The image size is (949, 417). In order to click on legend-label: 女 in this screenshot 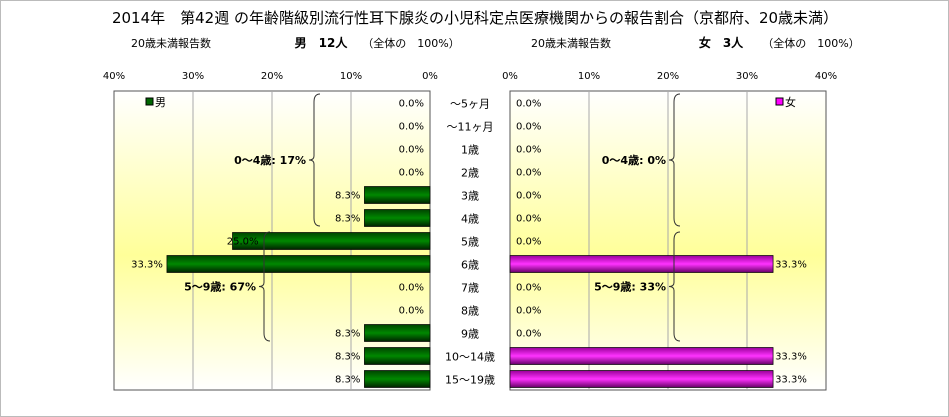, I will do `click(790, 102)`.